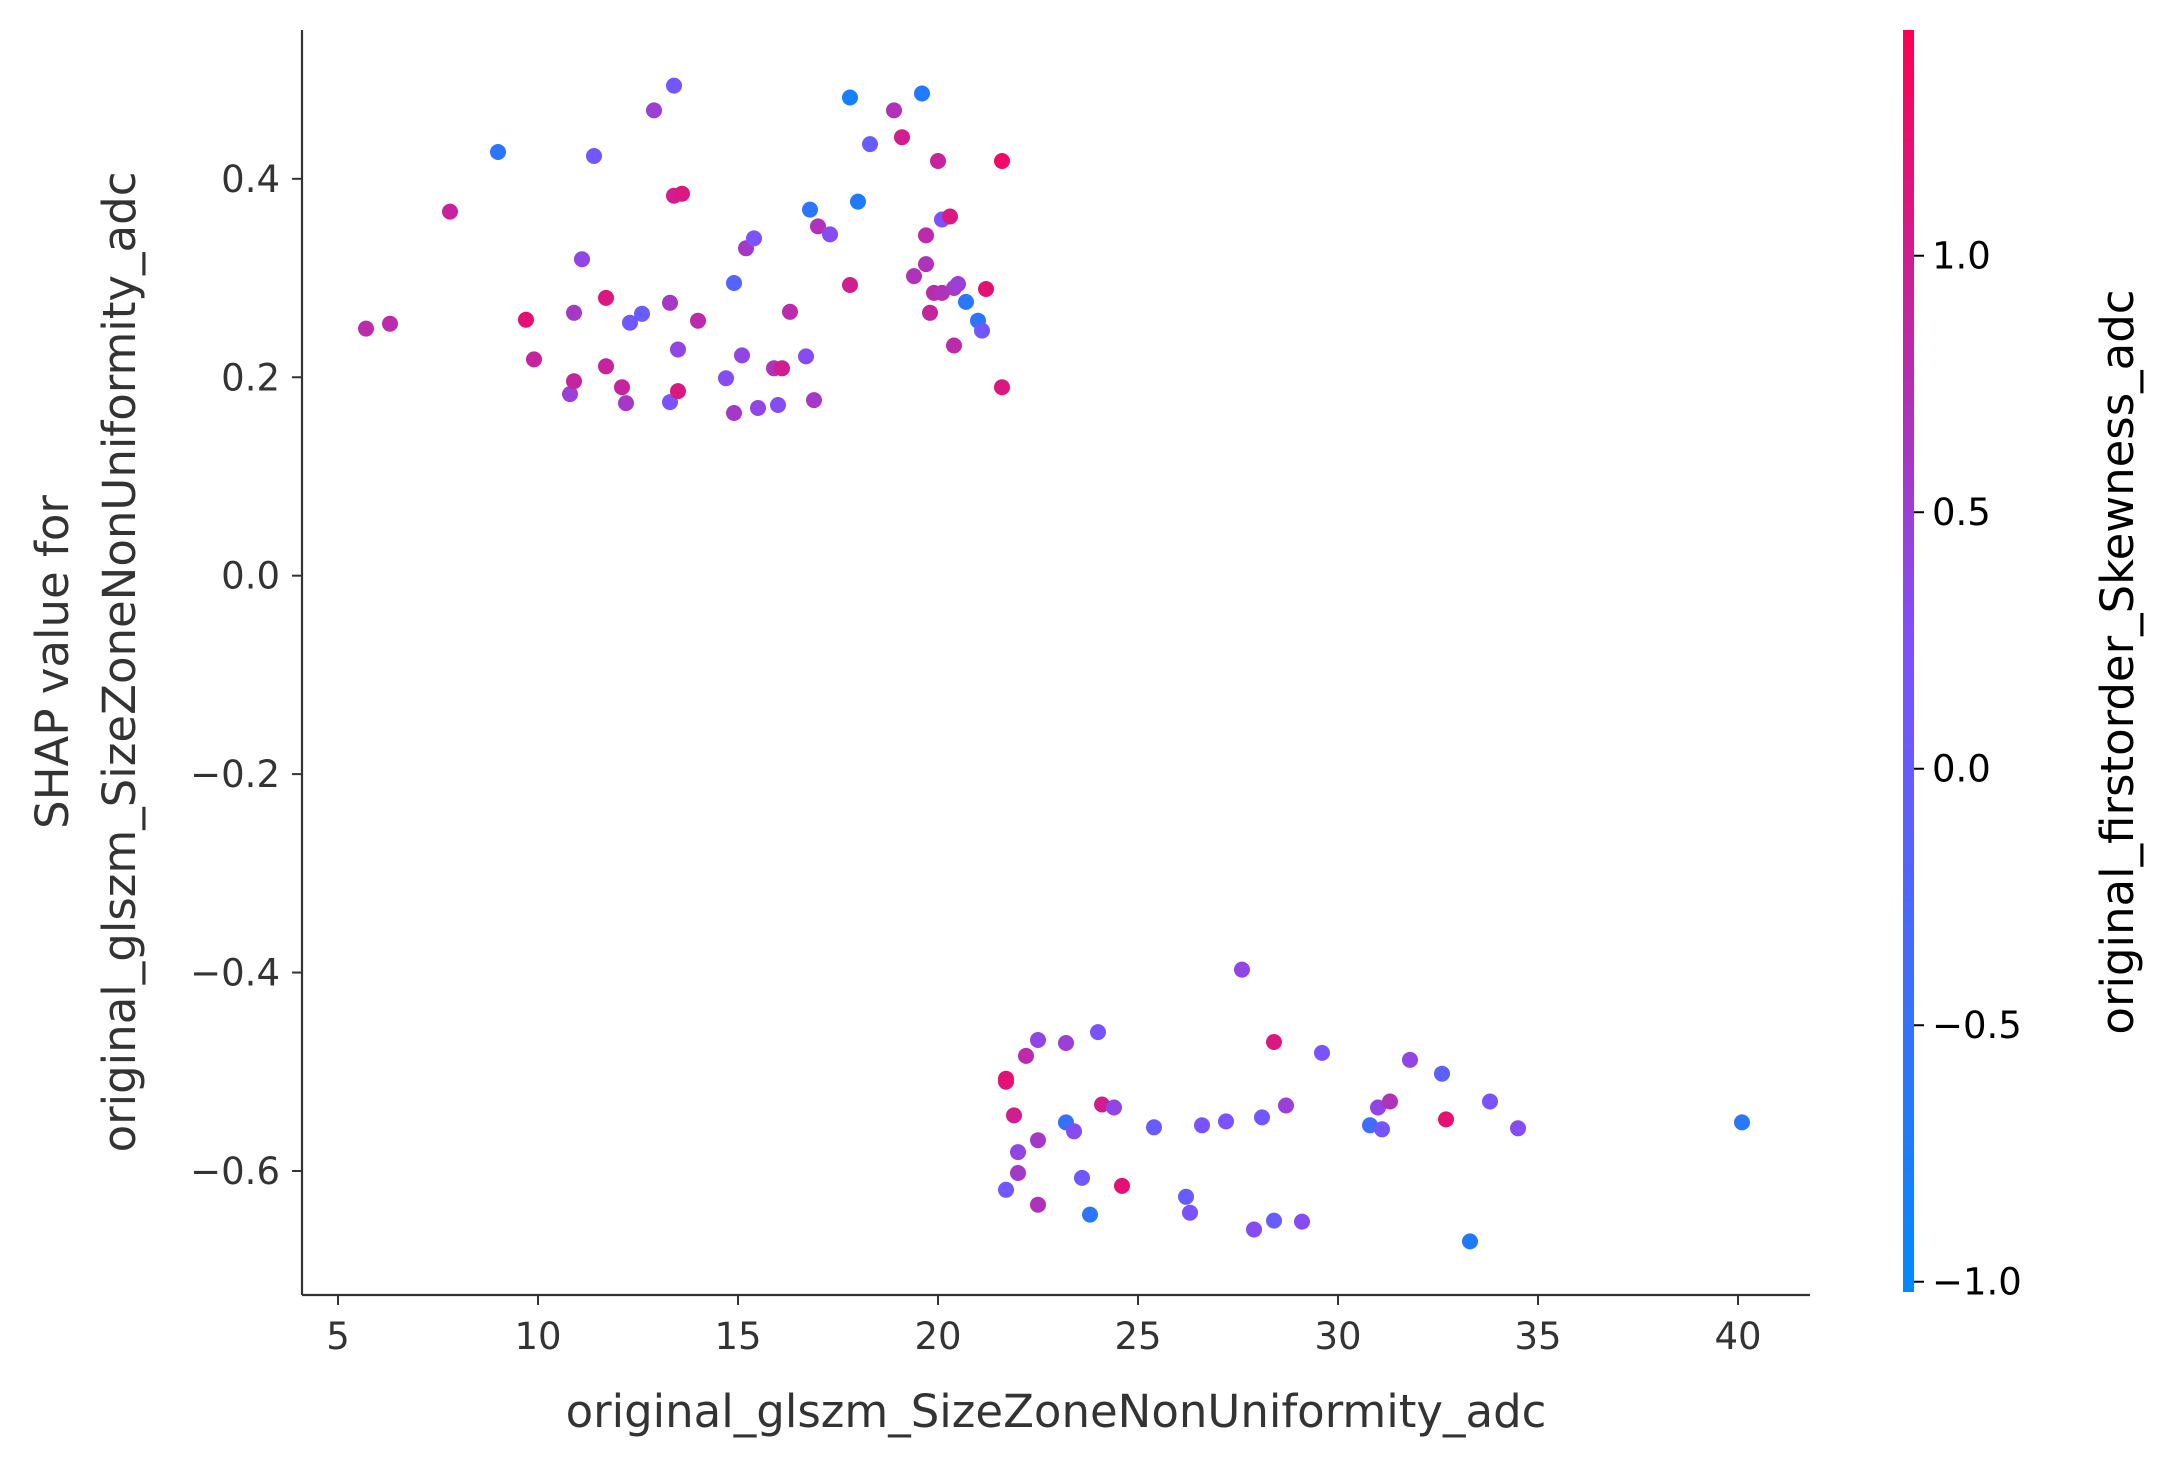 The width and height of the screenshot is (2161, 1469). I want to click on x-tick-label-7: 40, so click(1737, 1336).